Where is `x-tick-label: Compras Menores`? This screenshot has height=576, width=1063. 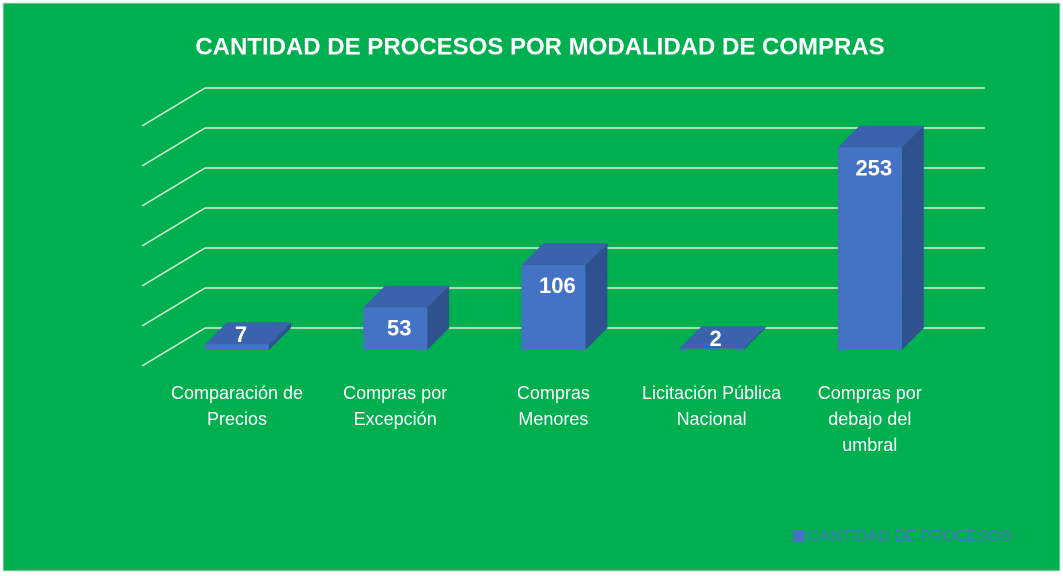 x-tick-label: Compras Menores is located at coordinates (553, 406).